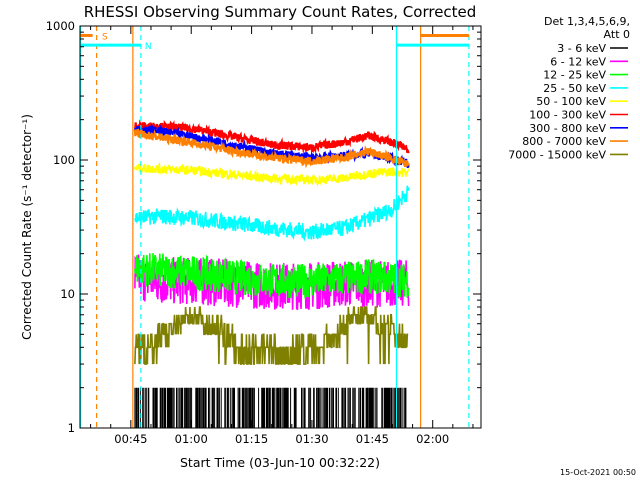 This screenshot has height=480, width=640. What do you see at coordinates (71, 428) in the screenshot?
I see `y-tick-label: 1` at bounding box center [71, 428].